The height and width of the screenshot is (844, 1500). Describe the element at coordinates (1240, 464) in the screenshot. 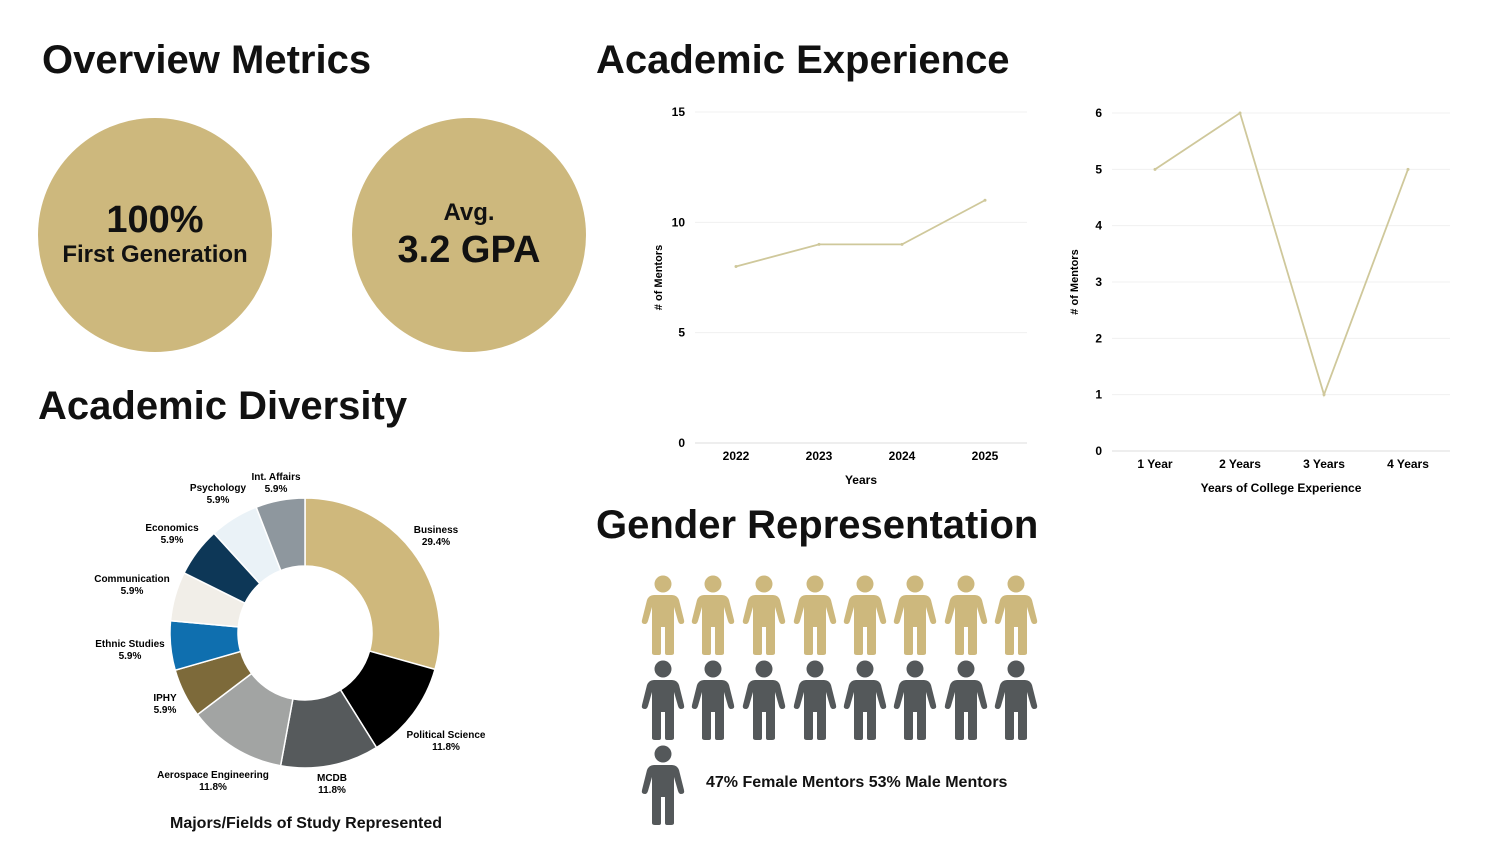

I see `x-tick-label: 2 Years` at that location.